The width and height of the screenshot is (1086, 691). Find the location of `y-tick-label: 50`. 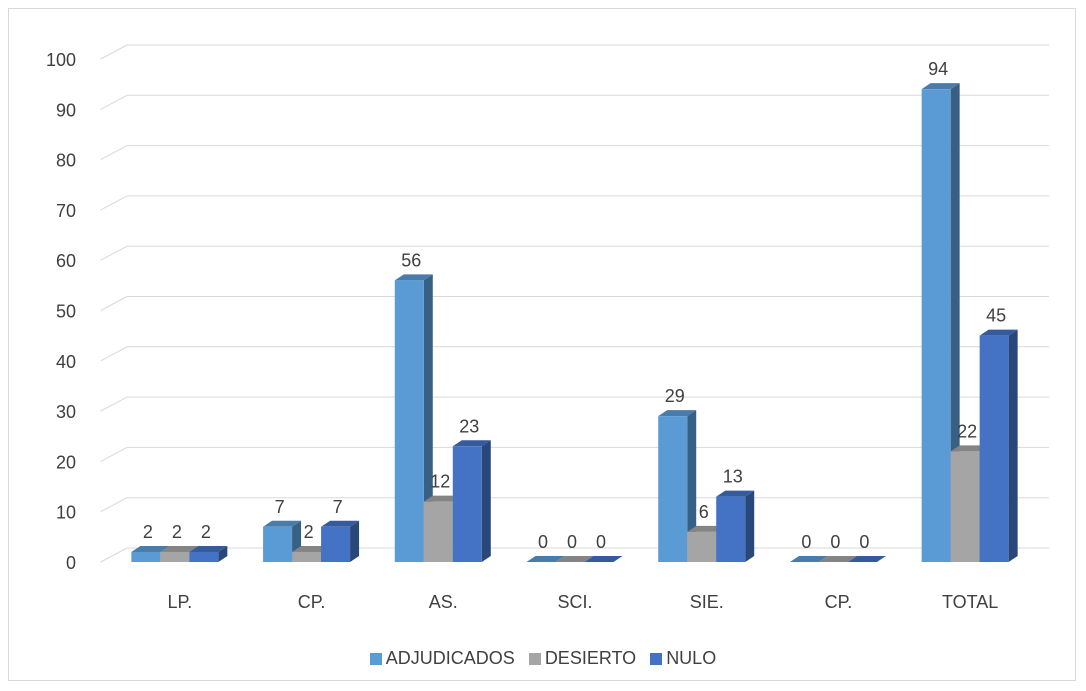

y-tick-label: 50 is located at coordinates (66, 312).